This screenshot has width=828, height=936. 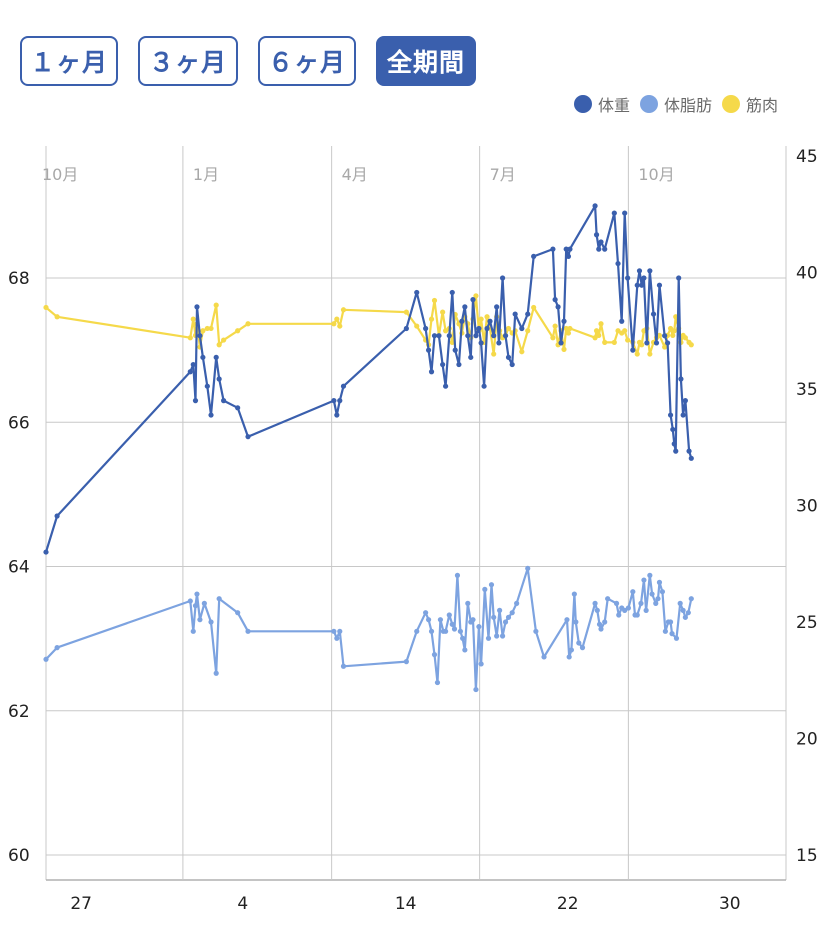 I want to click on tab-1-month: １ヶ月, so click(x=69, y=61).